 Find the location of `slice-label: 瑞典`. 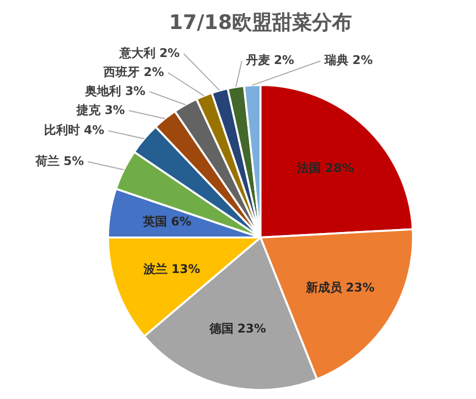

slice-label: 瑞典 is located at coordinates (335, 60).